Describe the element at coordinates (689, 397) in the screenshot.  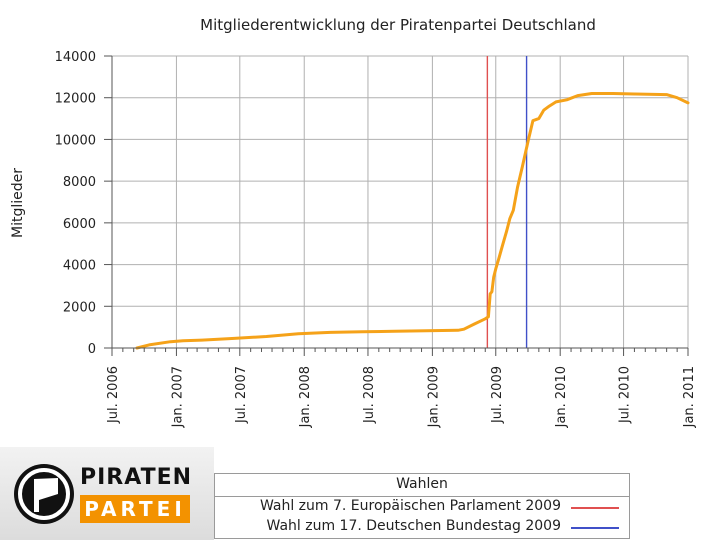
I see `x-tick-label: Jan. 2011` at that location.